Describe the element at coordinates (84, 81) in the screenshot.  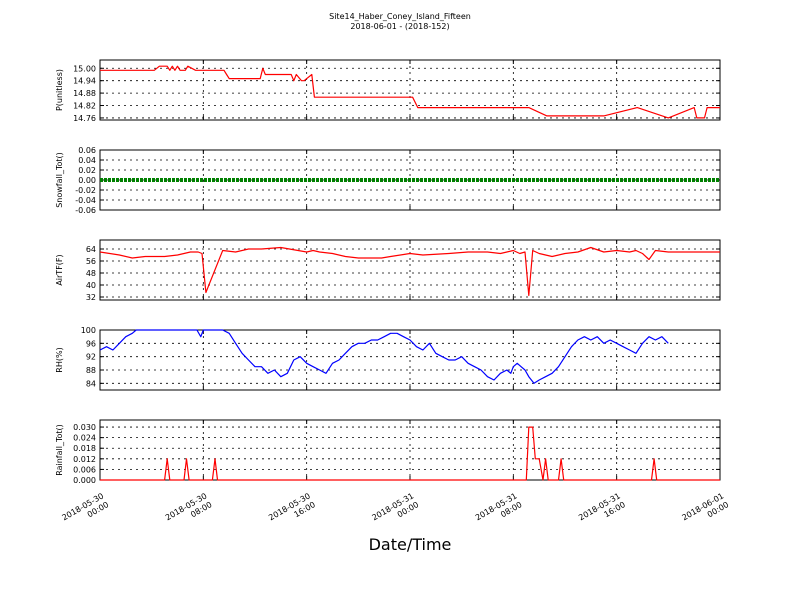
I see `y-tick-label: 14.94` at that location.